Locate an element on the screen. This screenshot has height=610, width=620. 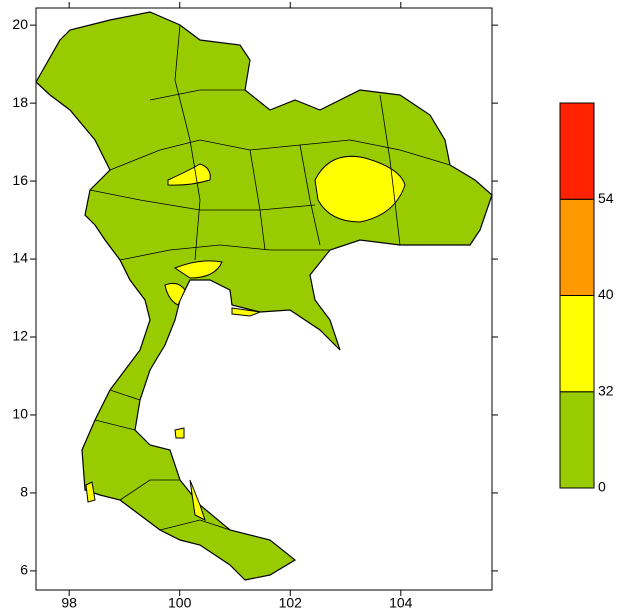
y-tick-label: 10 is located at coordinates (20, 414).